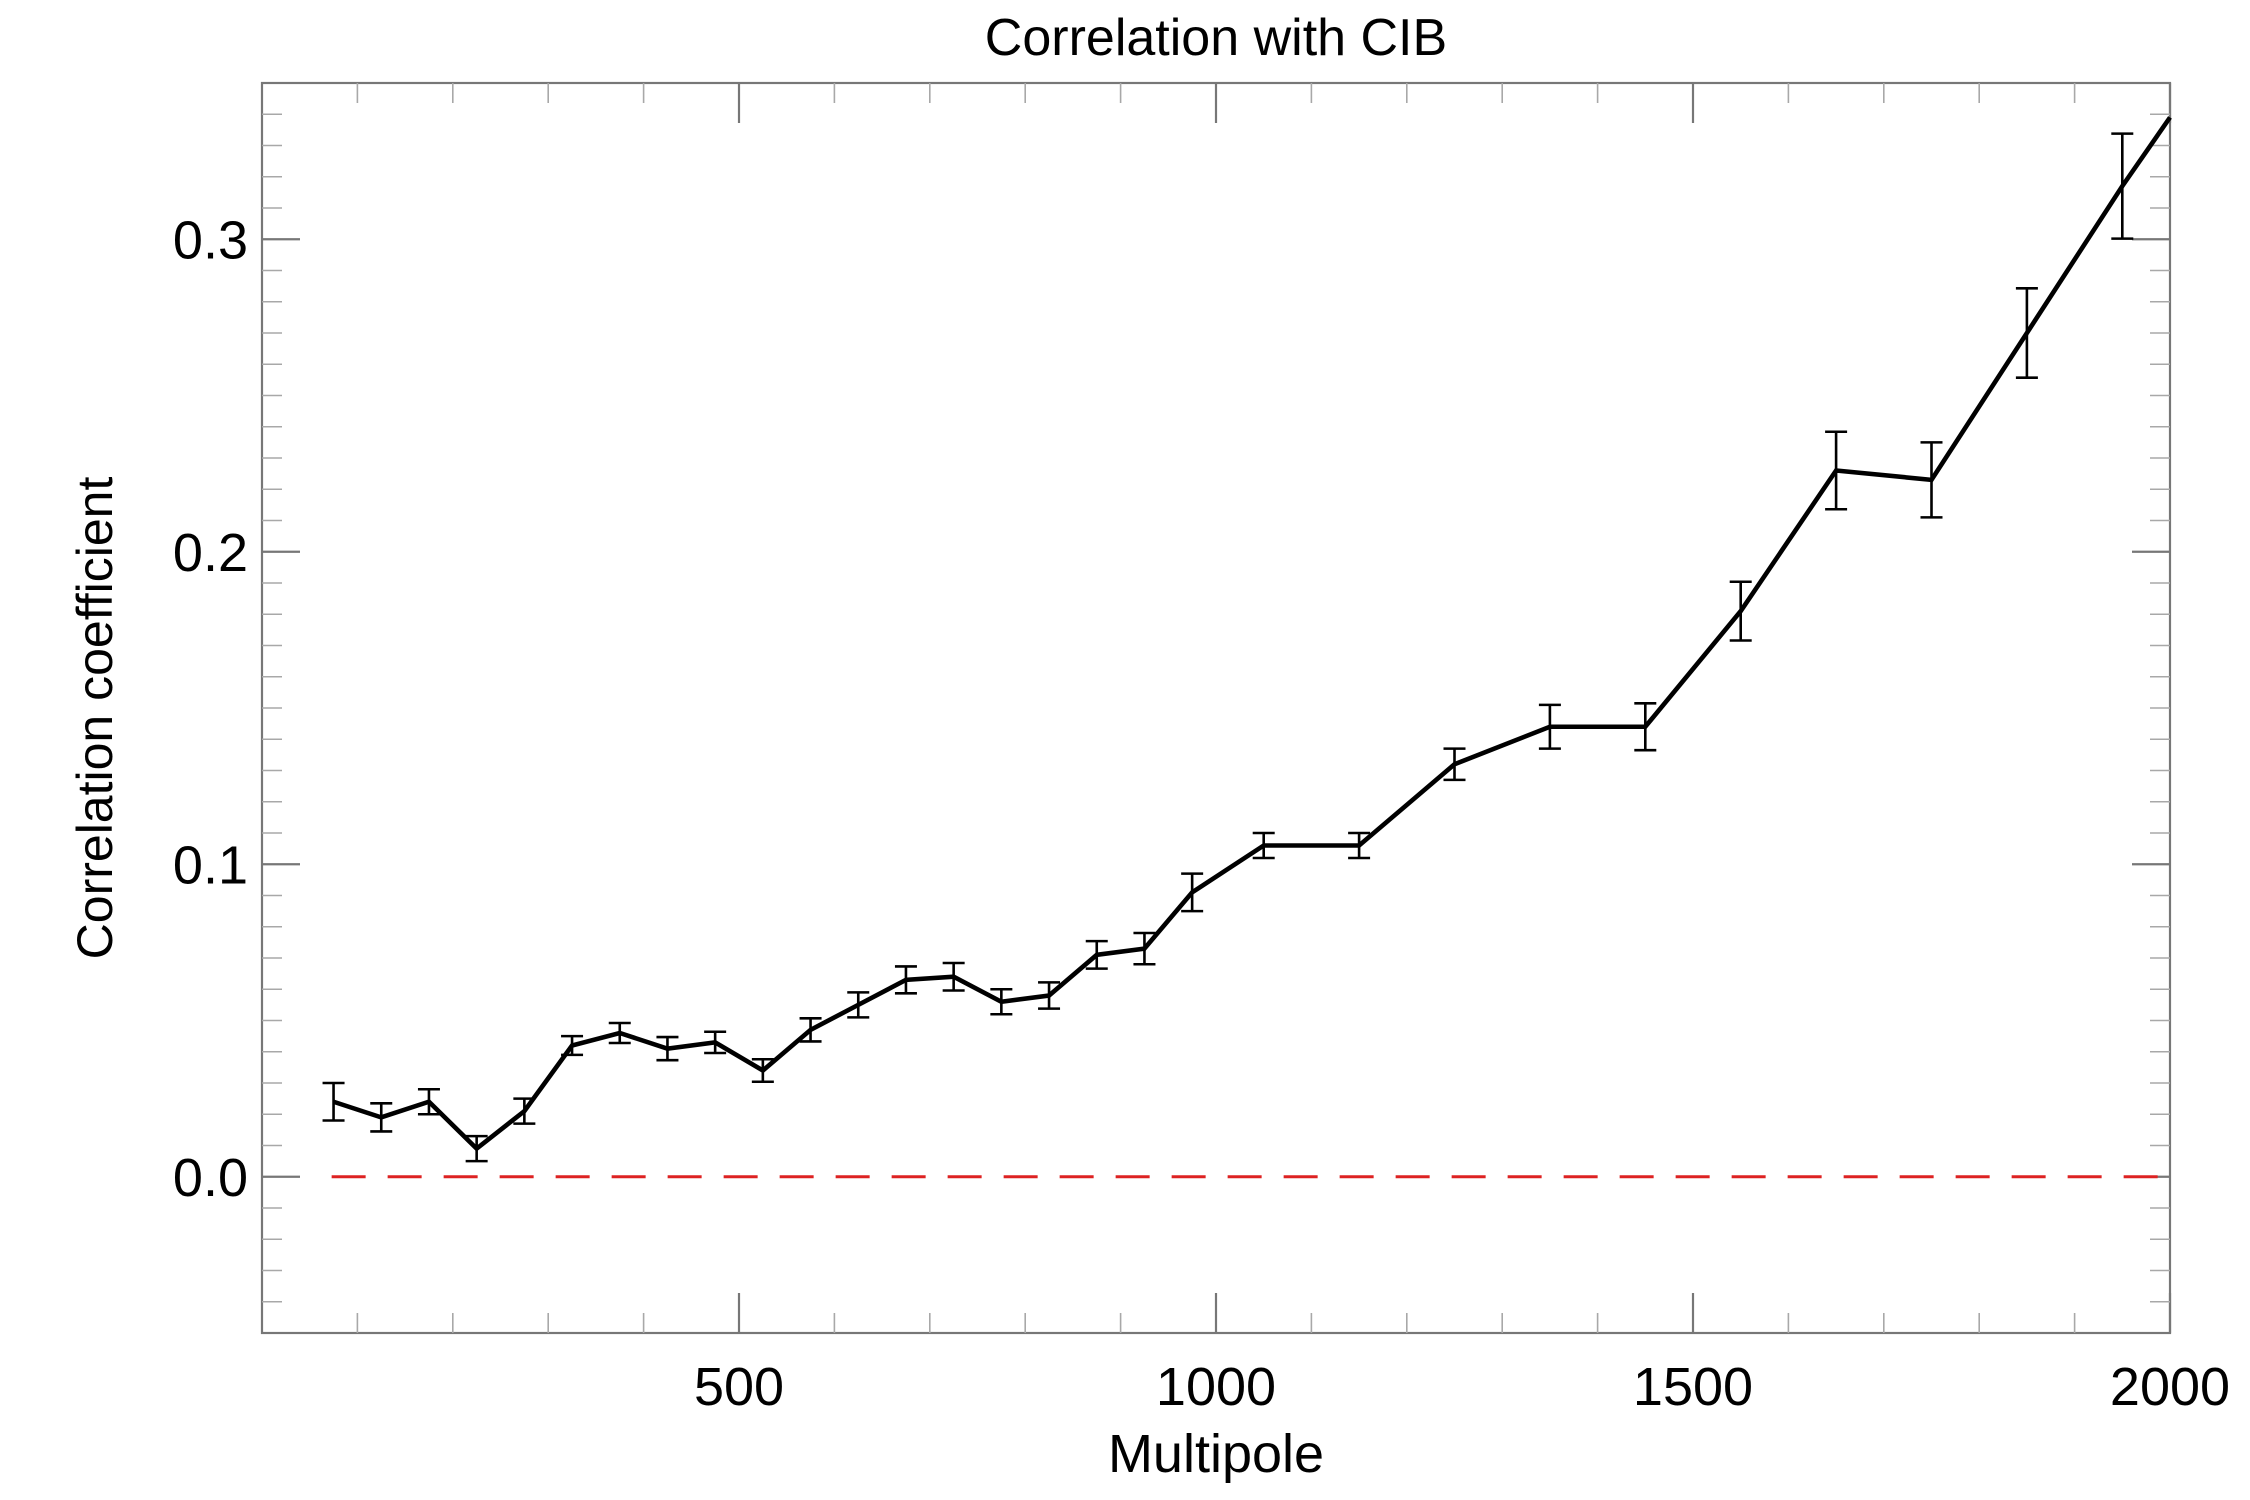 The width and height of the screenshot is (2250, 1500). I want to click on y-tick-label: 0.2, so click(210, 553).